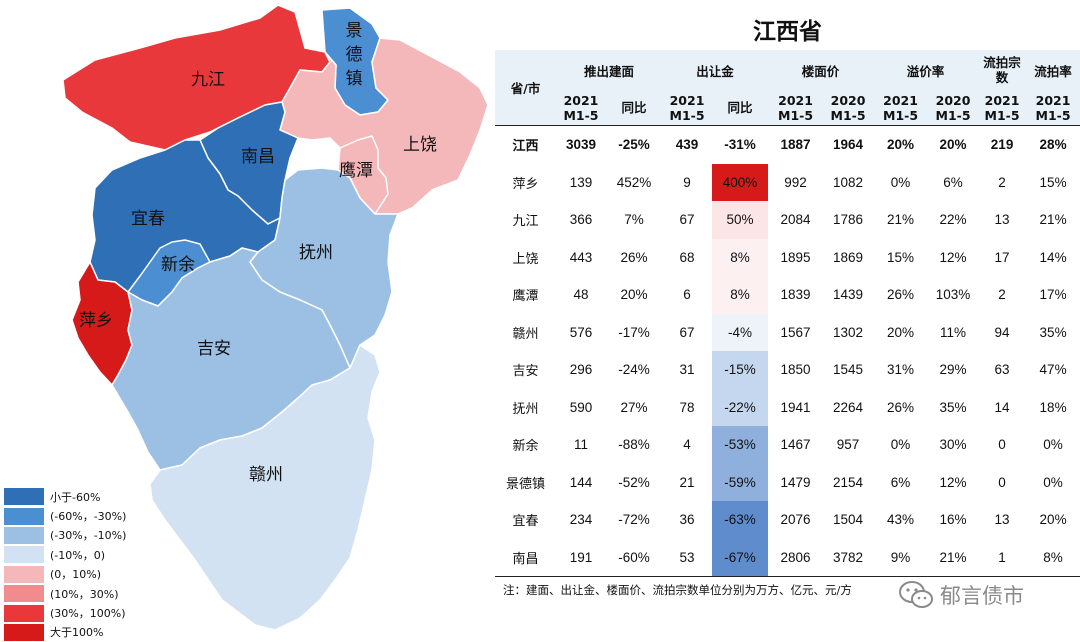  What do you see at coordinates (634, 520) in the screenshot?
I see `table-cell: -72%` at bounding box center [634, 520].